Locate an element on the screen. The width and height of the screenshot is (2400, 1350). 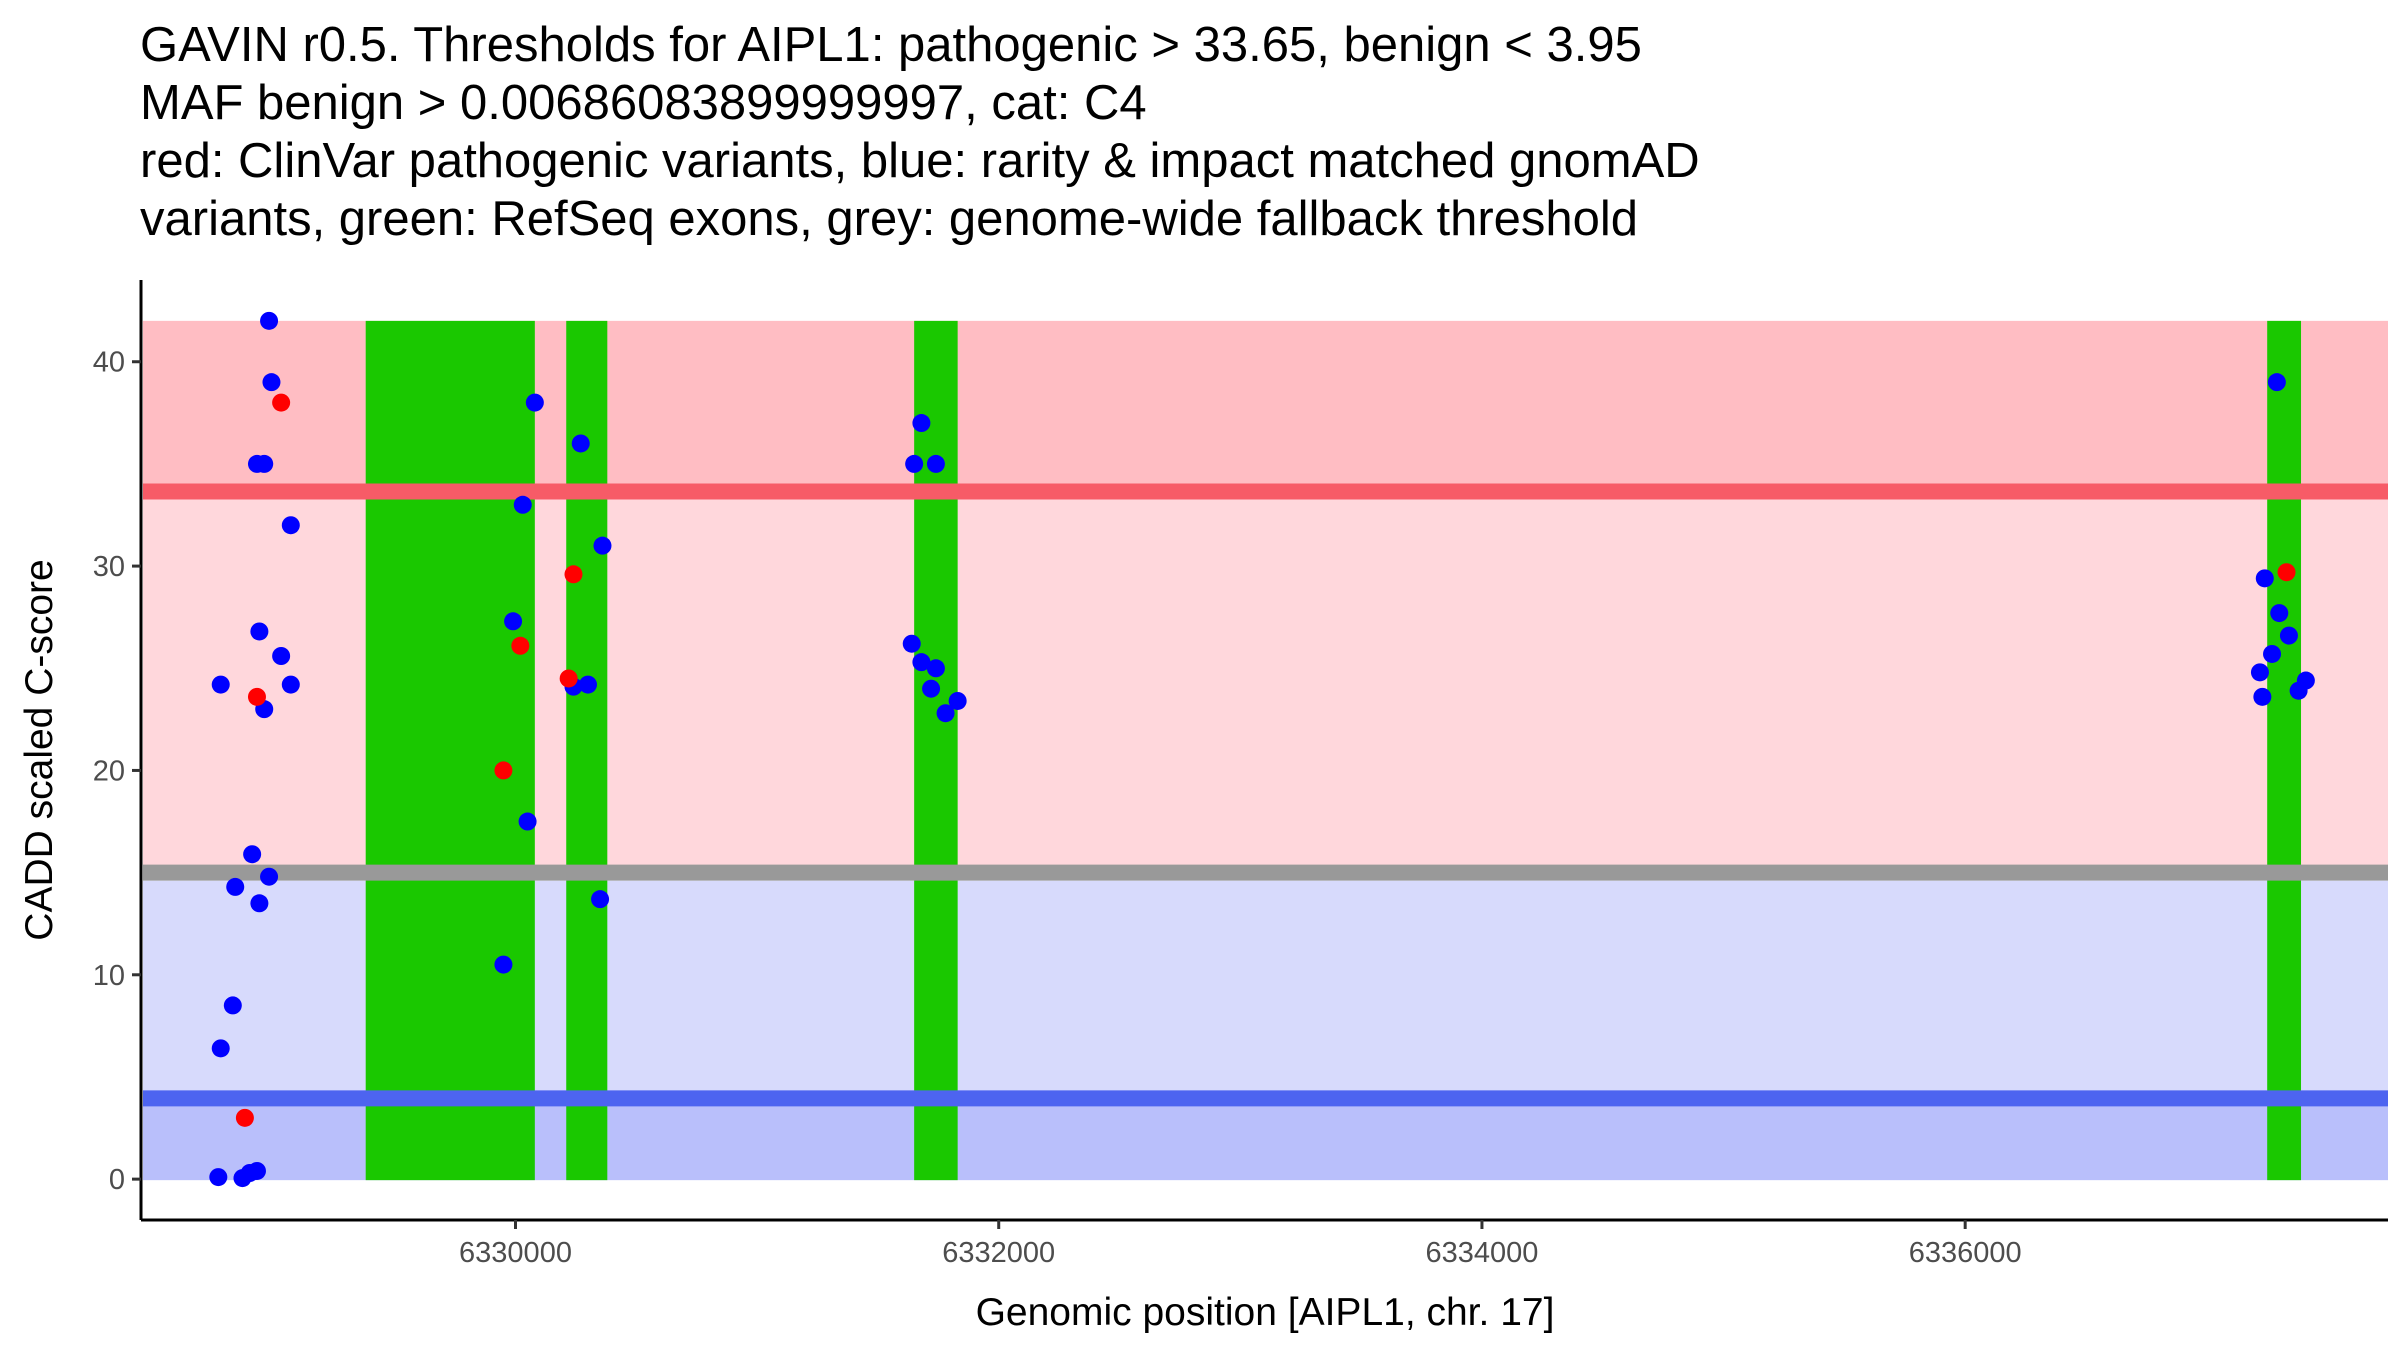
y-tick-label-30: 30 is located at coordinates (109, 567).